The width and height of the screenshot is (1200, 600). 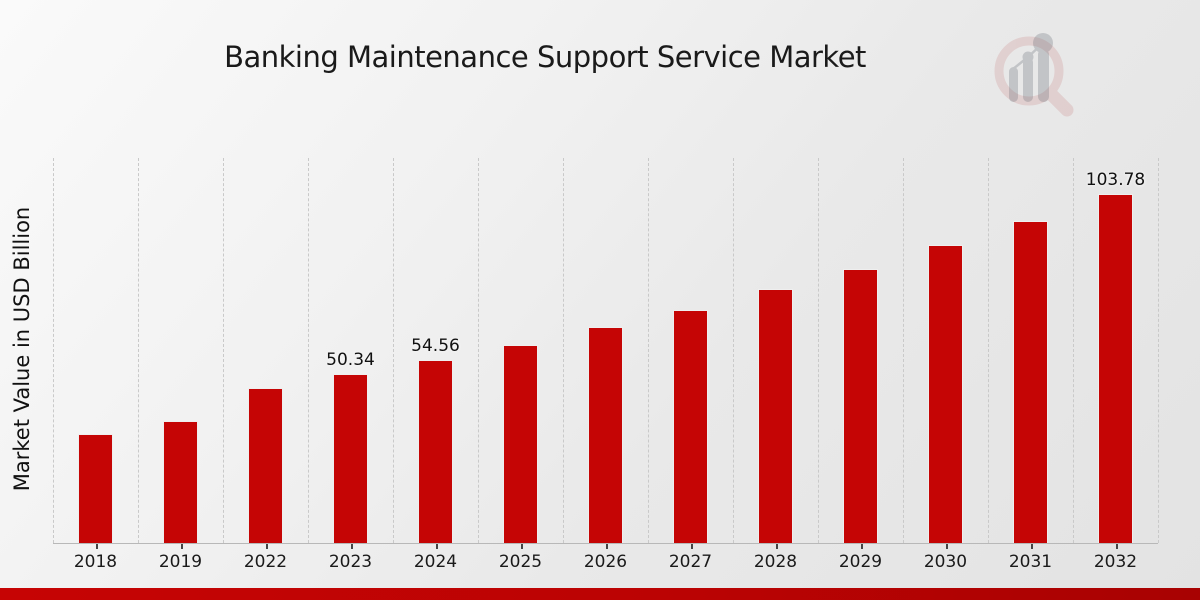 I want to click on x-tick-label-2027: 2027, so click(x=690, y=562).